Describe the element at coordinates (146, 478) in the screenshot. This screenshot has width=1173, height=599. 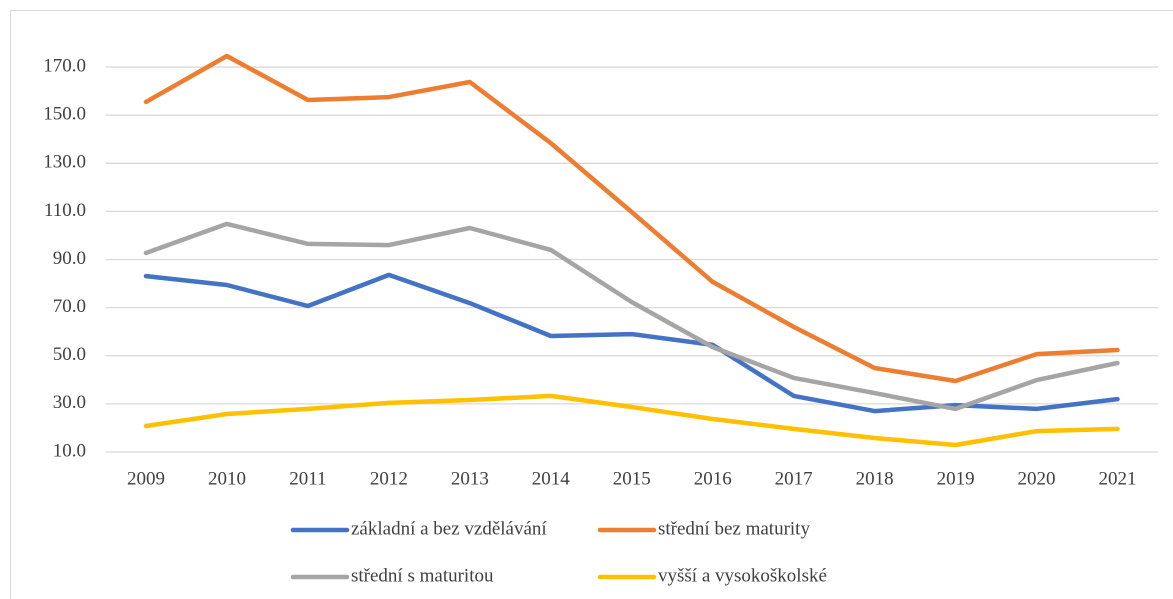
I see `x-tick-label: 2009` at that location.